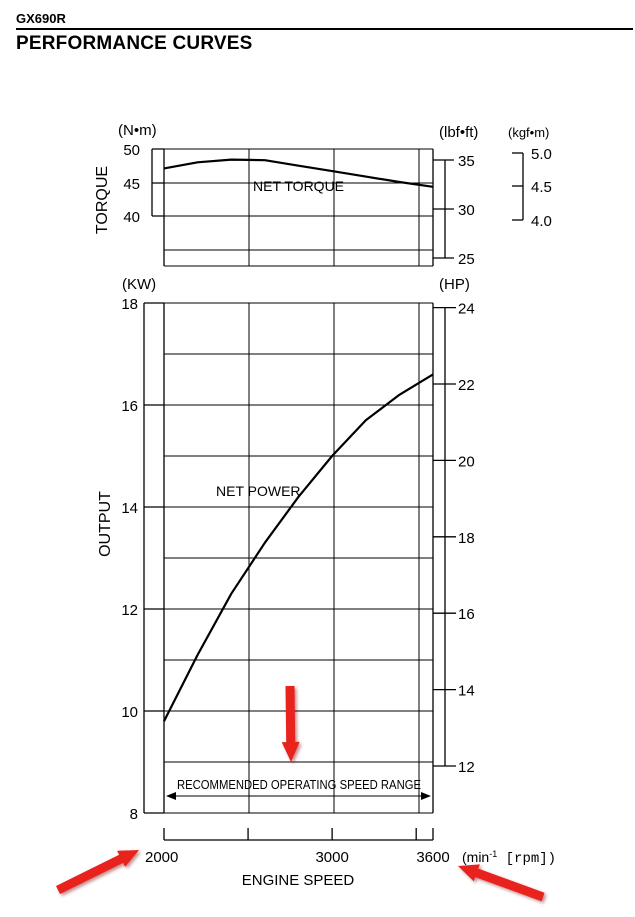  What do you see at coordinates (331, 857) in the screenshot?
I see `x-tick-label: 3000` at bounding box center [331, 857].